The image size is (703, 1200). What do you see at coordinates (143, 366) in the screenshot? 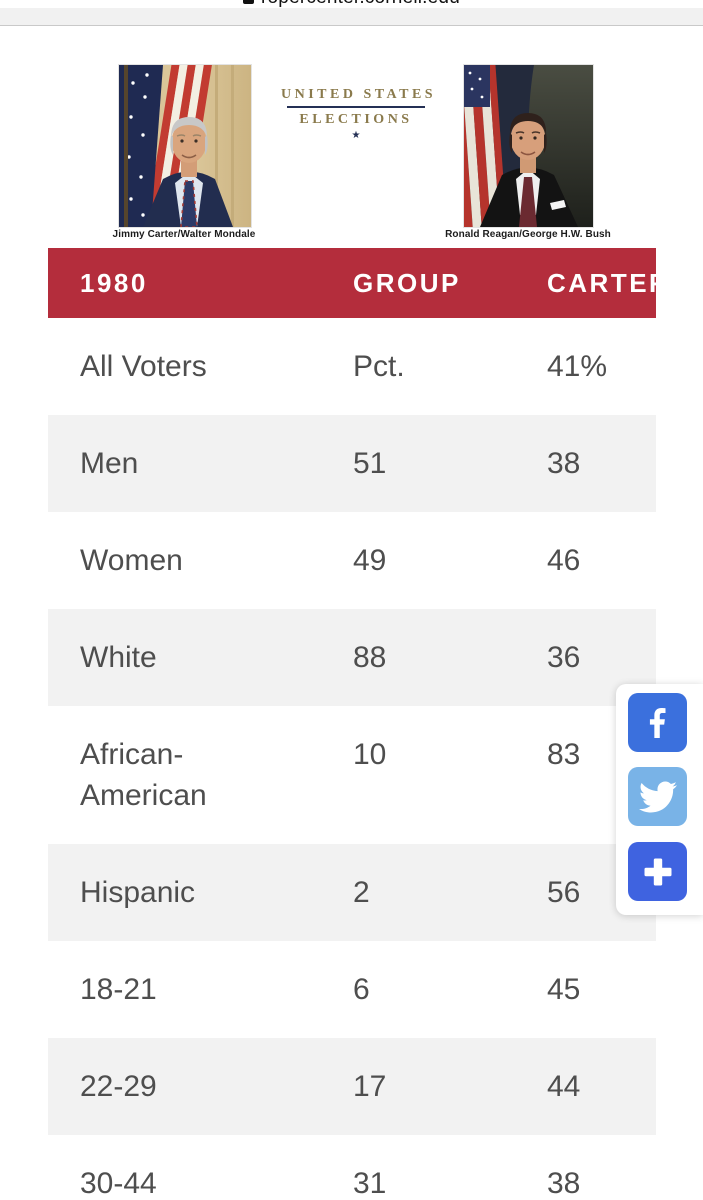
I see `row-label: All Voters` at bounding box center [143, 366].